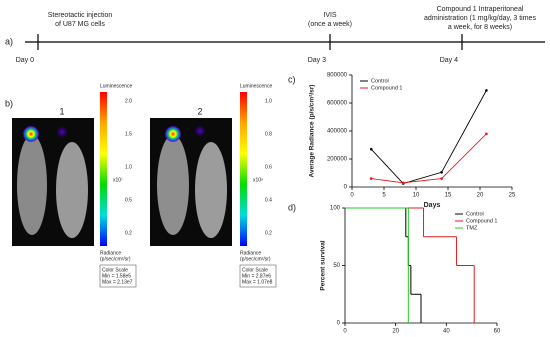  Describe the element at coordinates (330, 24) in the screenshot. I see `event-label: (once a week)` at that location.